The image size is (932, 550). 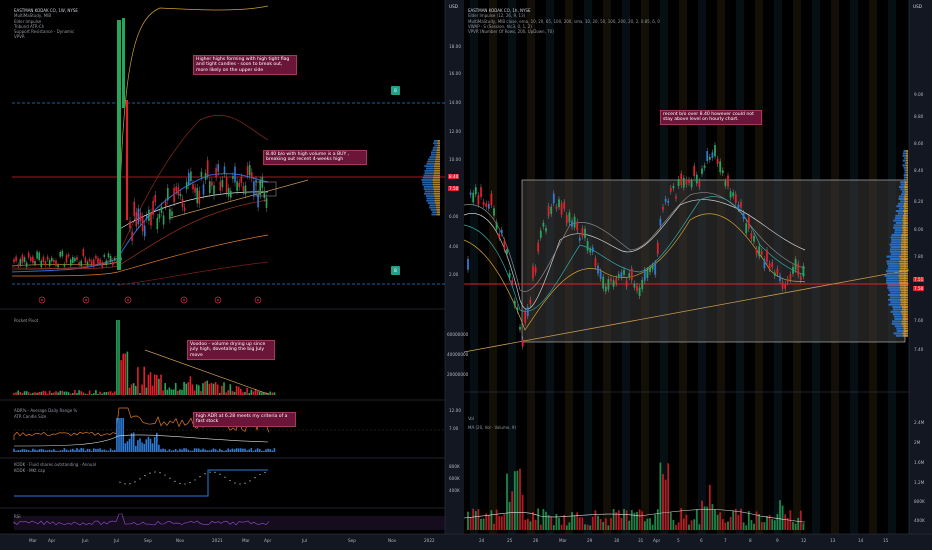 I want to click on vol-label: 2.4M, so click(x=919, y=422).